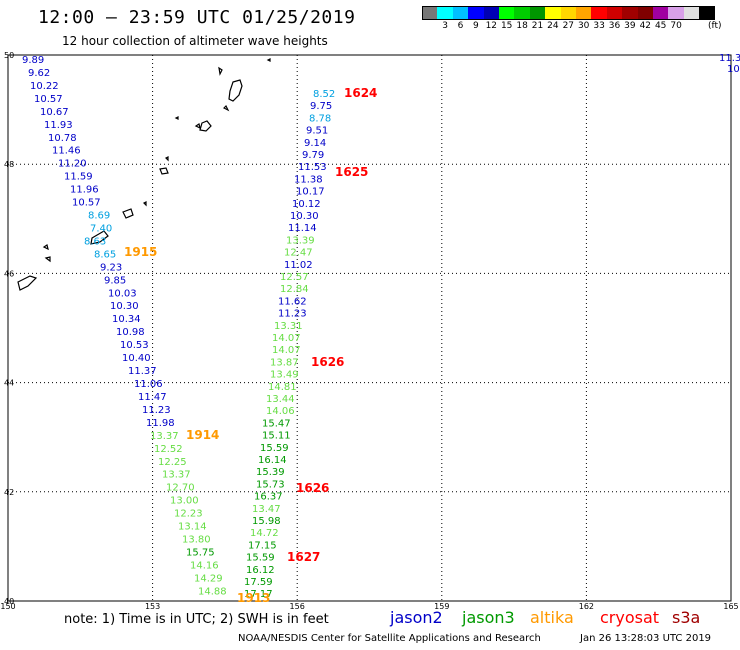  I want to click on latitude-label: 50, so click(9, 55).